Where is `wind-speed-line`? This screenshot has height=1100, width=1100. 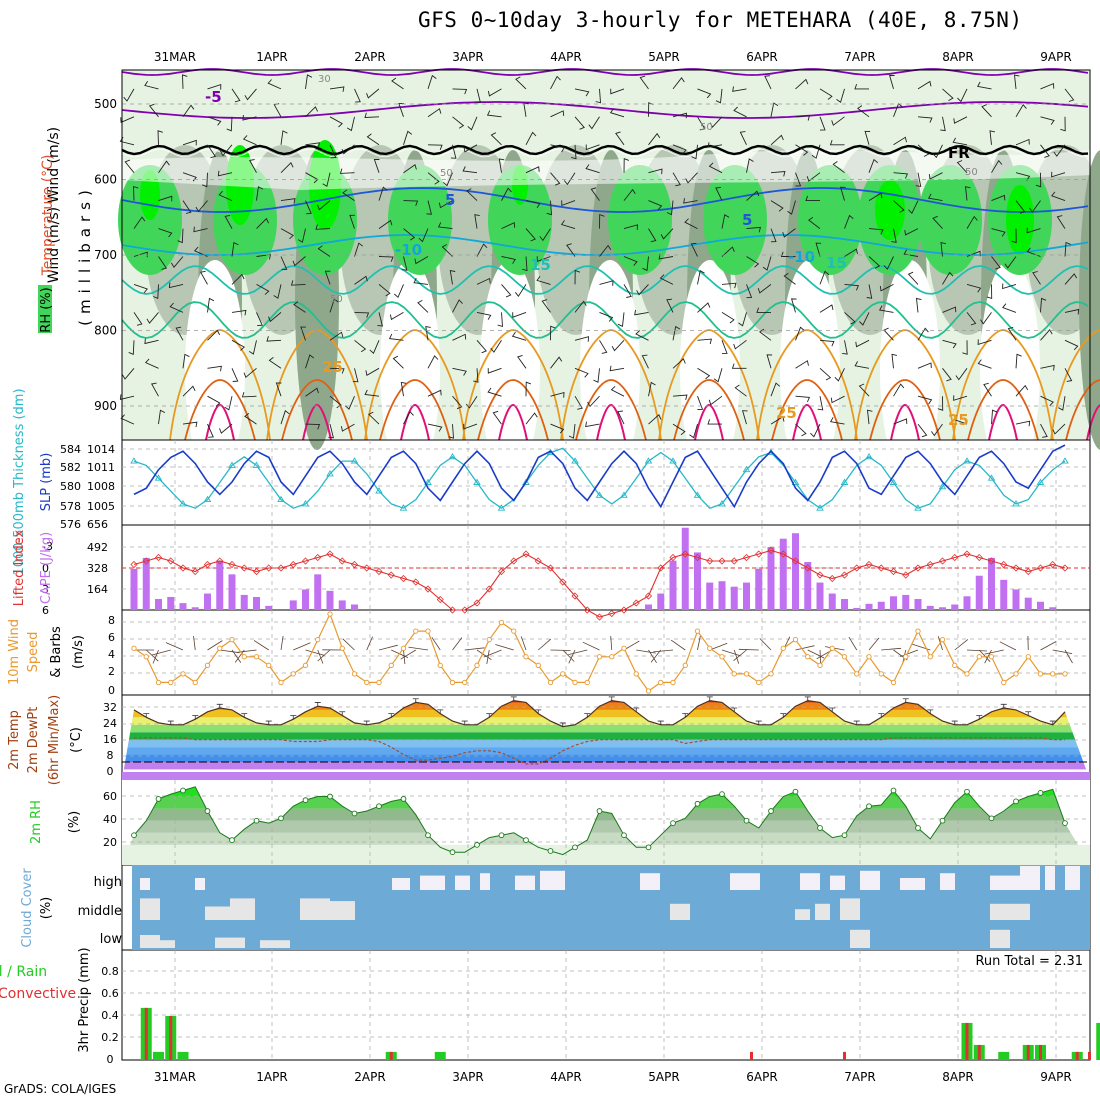 wind-speed-line is located at coordinates (599, 652).